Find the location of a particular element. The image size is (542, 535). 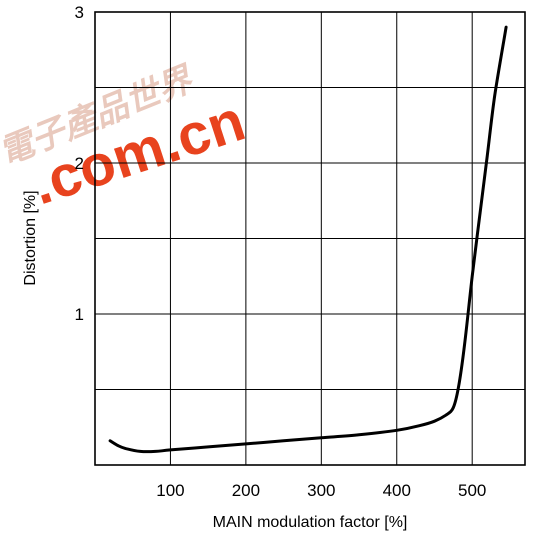

x-tick-labels: 100 200 300 400 500 is located at coordinates (321, 490).